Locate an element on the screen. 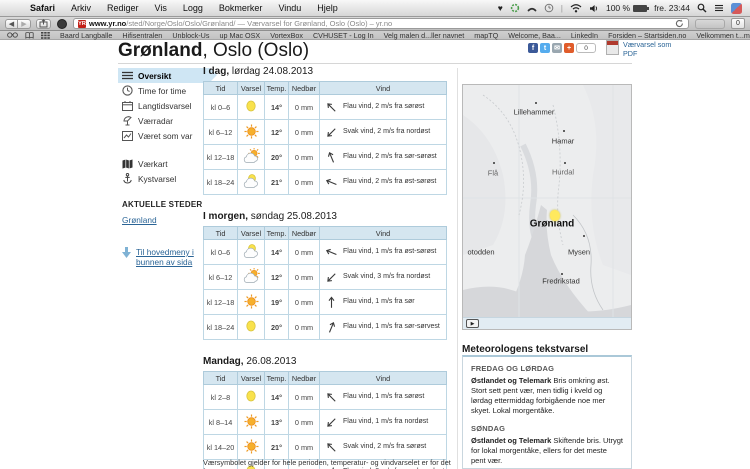 The image size is (750, 469). reading-list-icon is located at coordinates (12, 35).